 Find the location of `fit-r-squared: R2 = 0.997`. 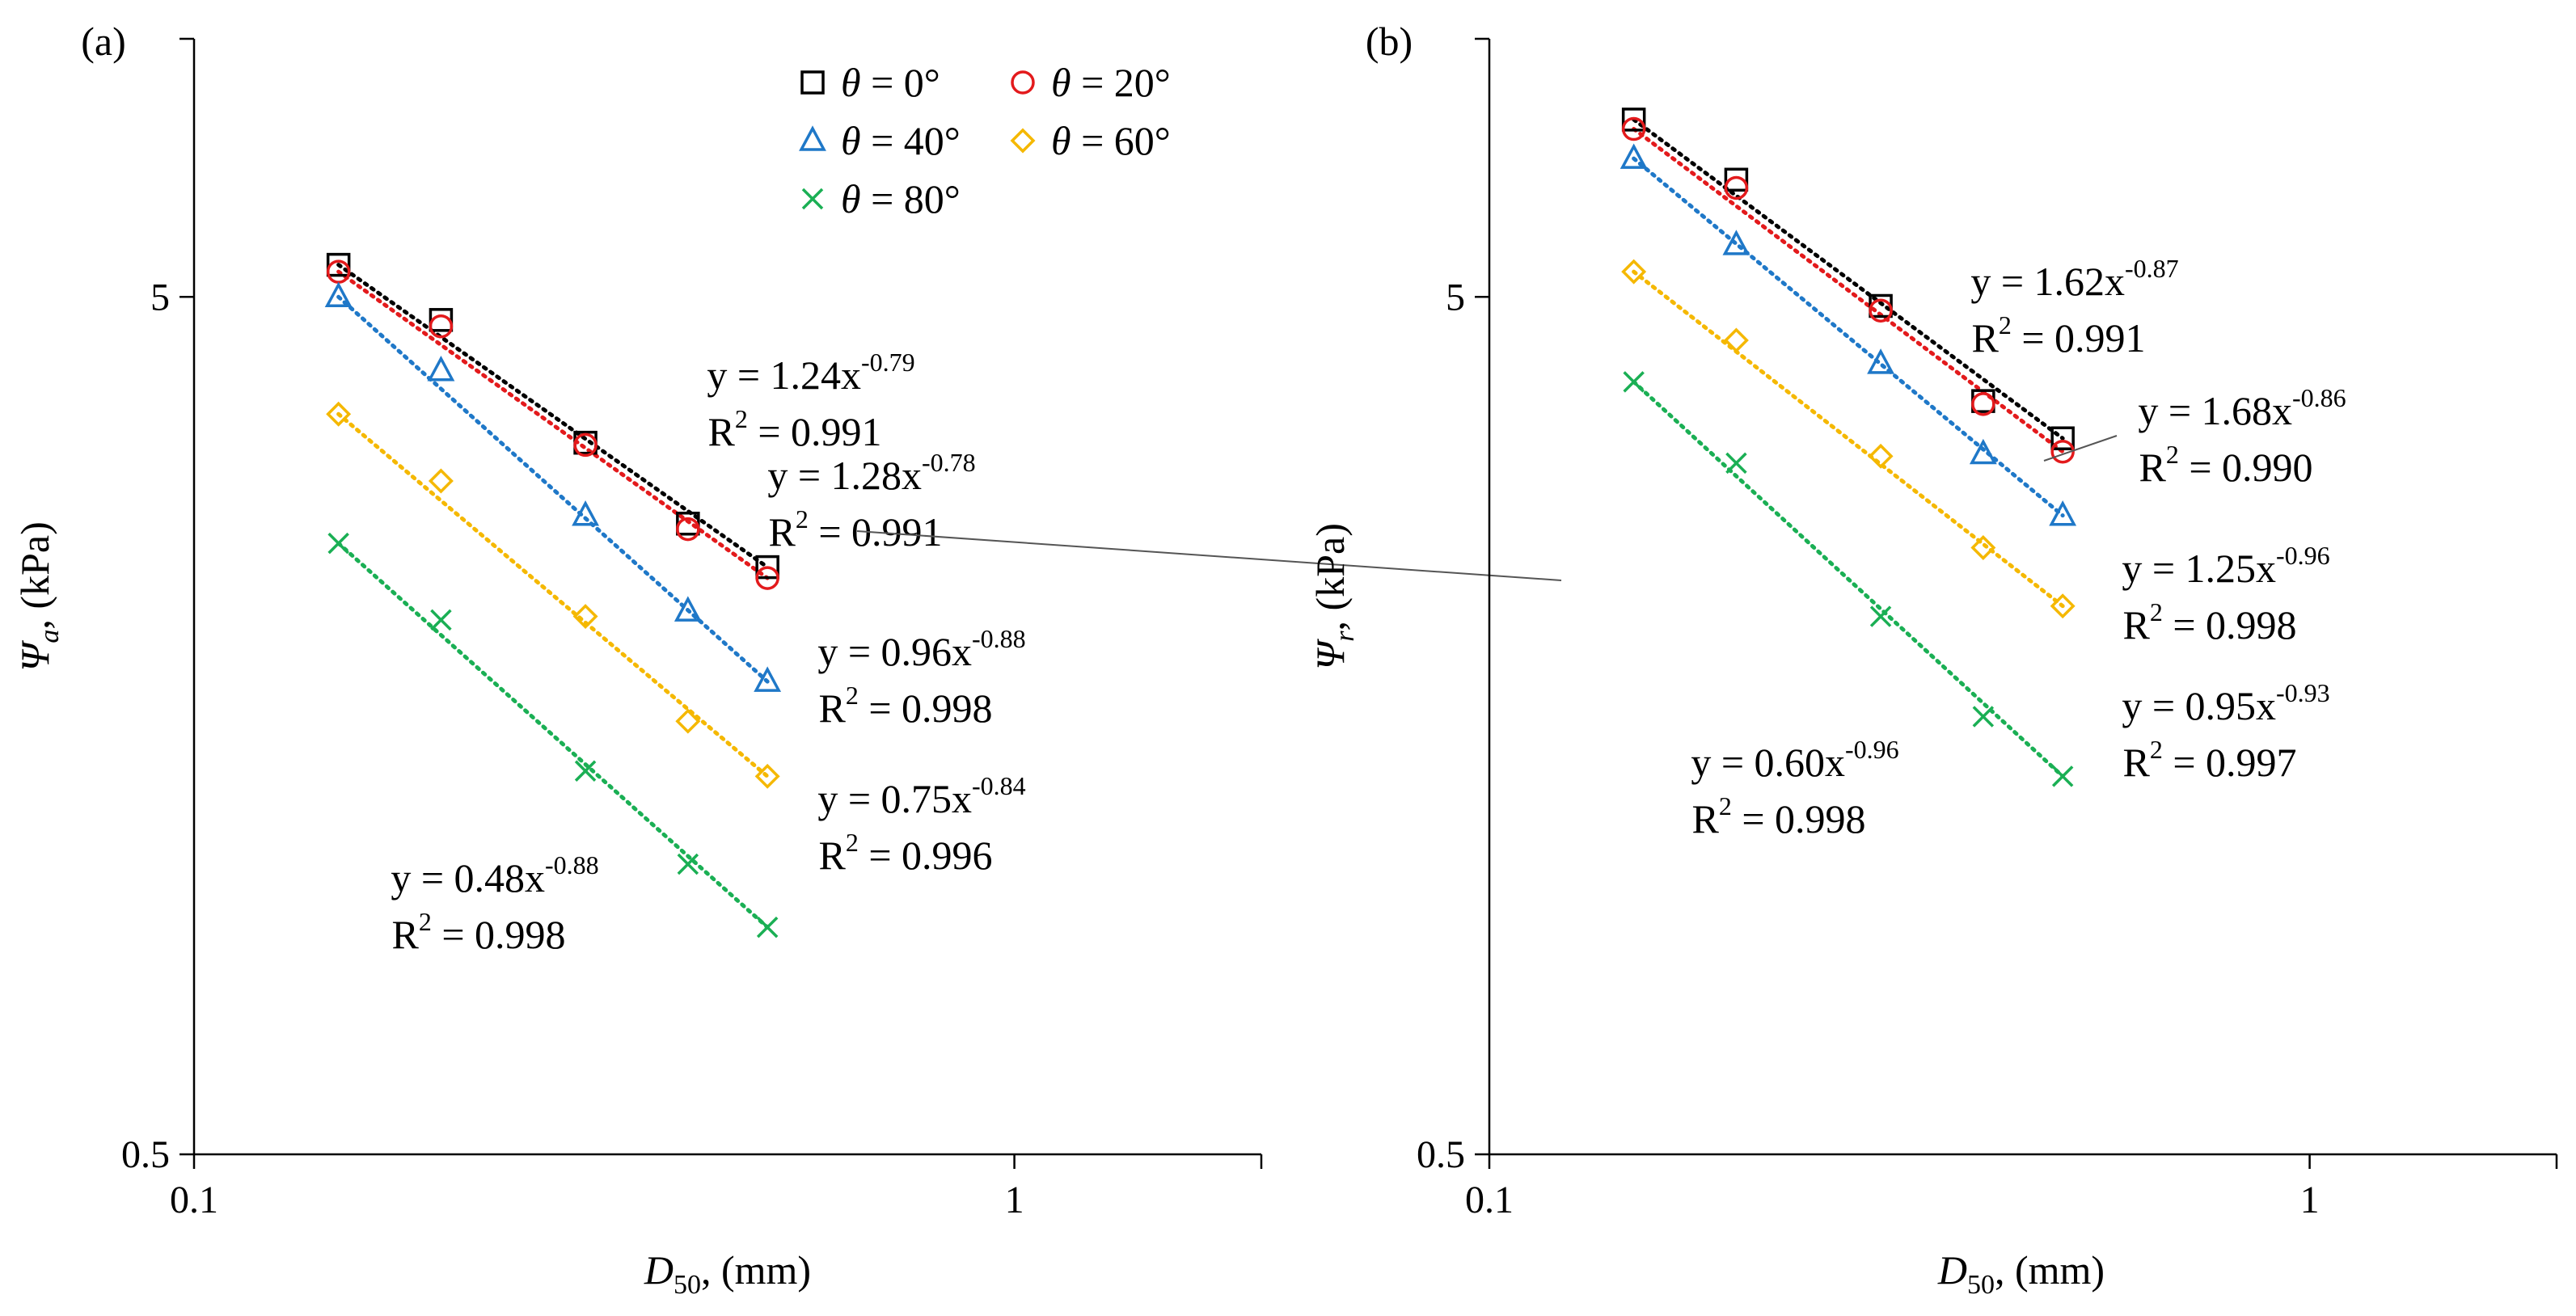

fit-r-squared: R2 = 0.997 is located at coordinates (2209, 760).